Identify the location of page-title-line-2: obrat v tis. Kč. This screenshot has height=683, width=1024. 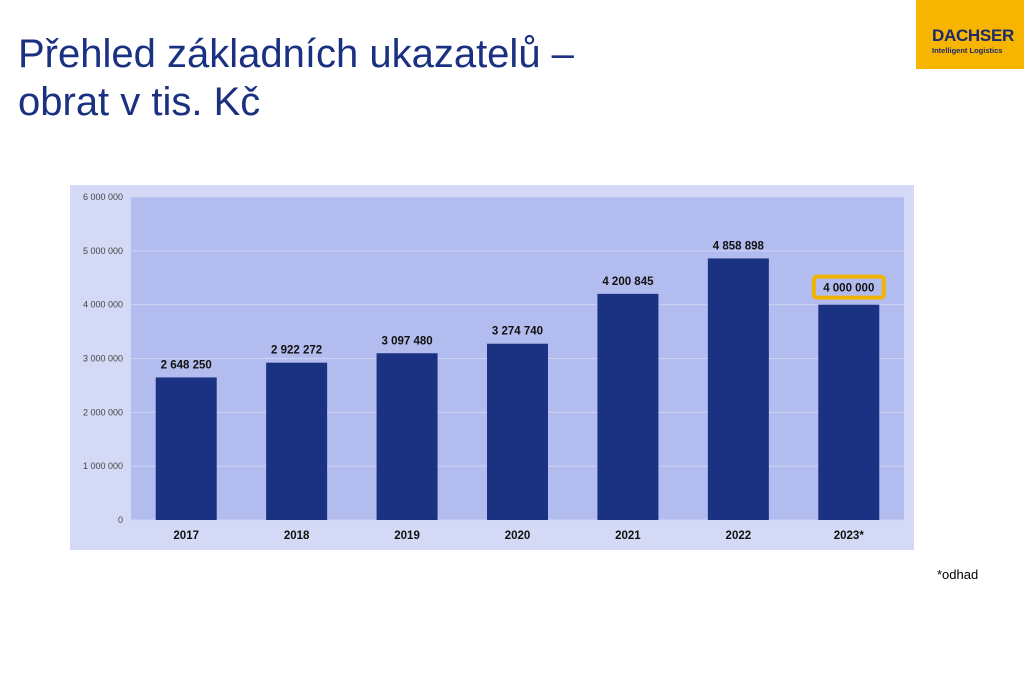
(139, 102).